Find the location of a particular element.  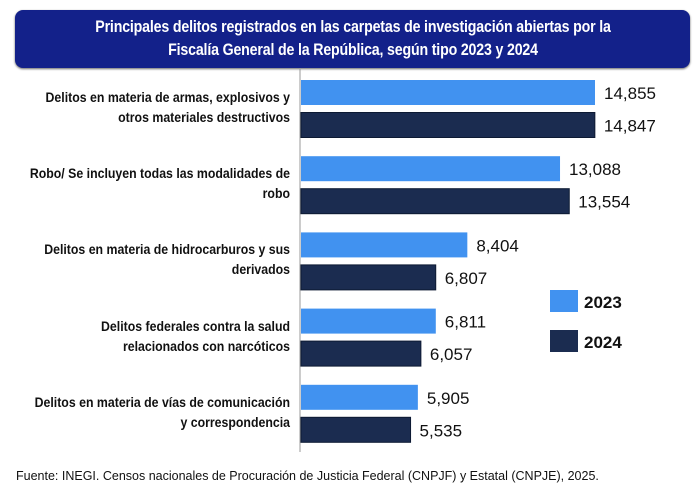

data-label-2023: 6,811 is located at coordinates (465, 322).